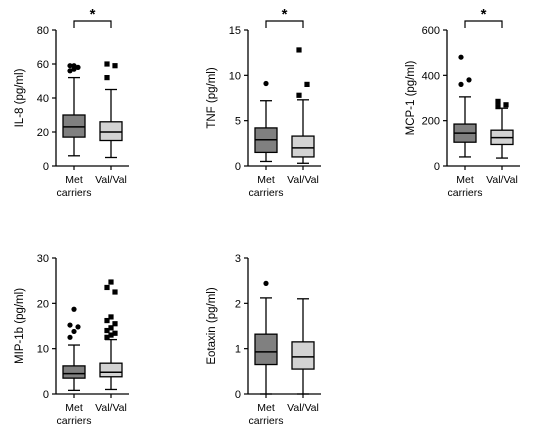 The image size is (550, 435). I want to click on y-tick-label: 600, so click(431, 31).